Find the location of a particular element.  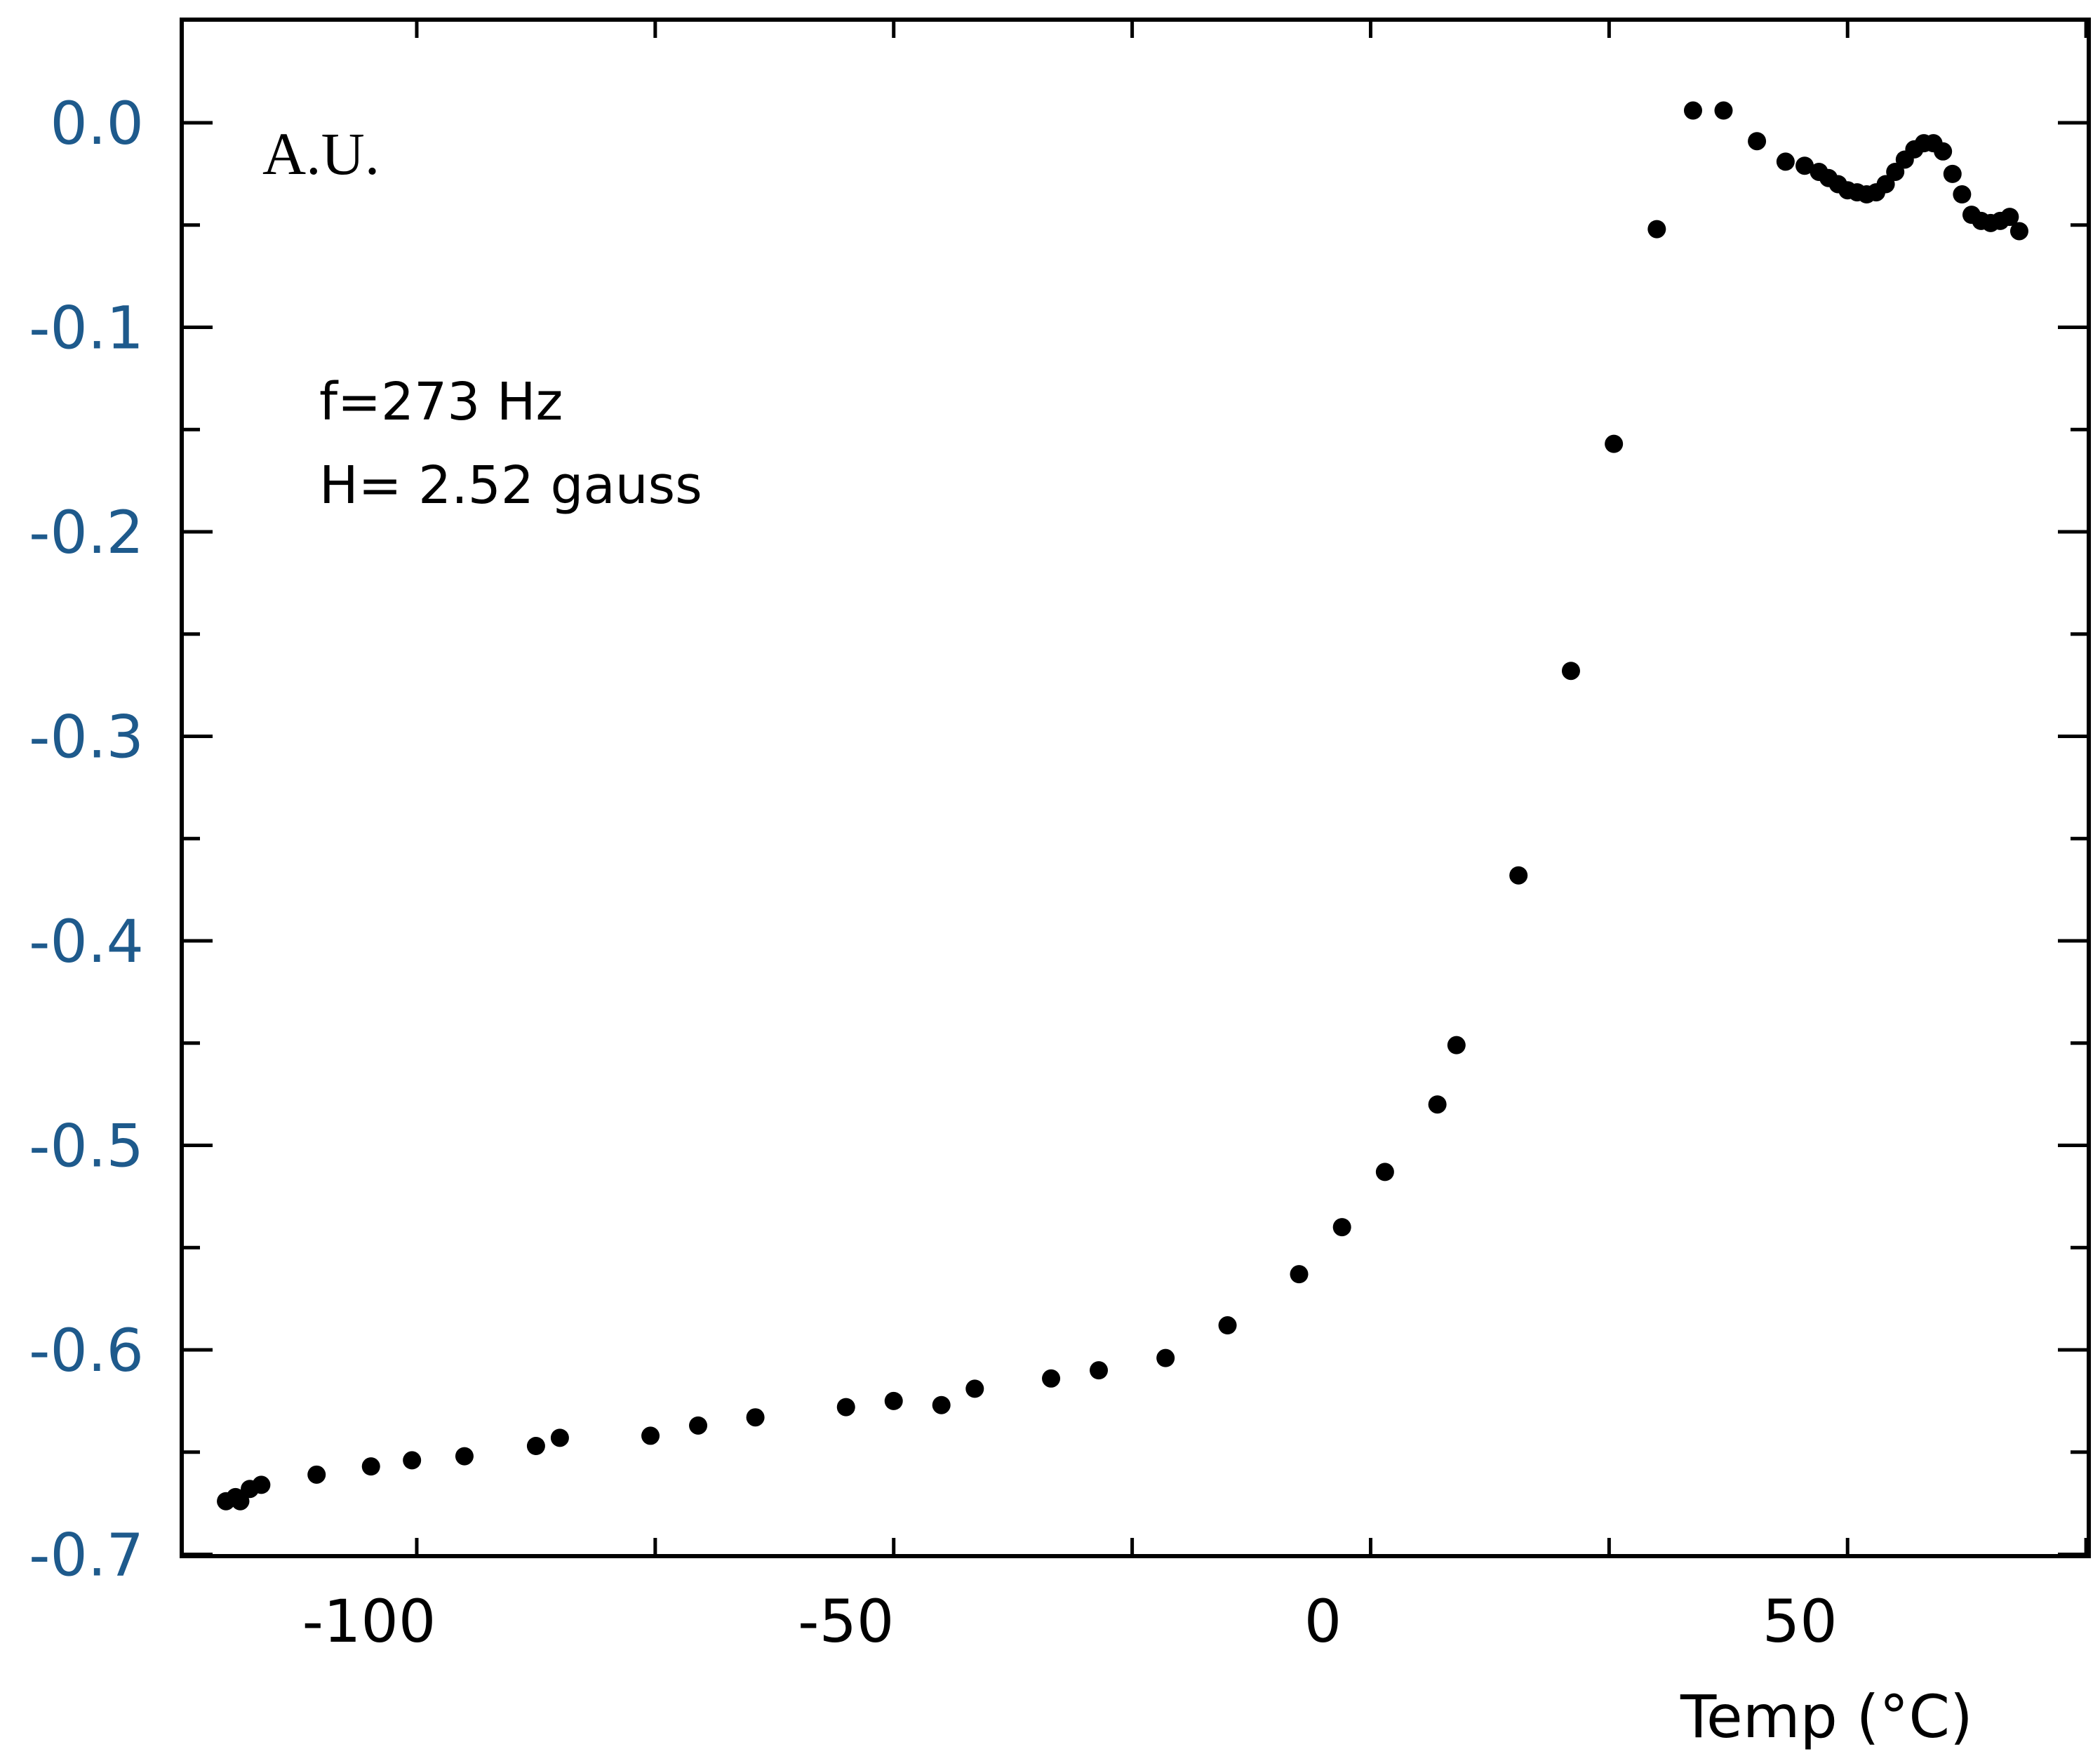

x-tick-labels: -100 -50 0 50 is located at coordinates (1070, 1621).